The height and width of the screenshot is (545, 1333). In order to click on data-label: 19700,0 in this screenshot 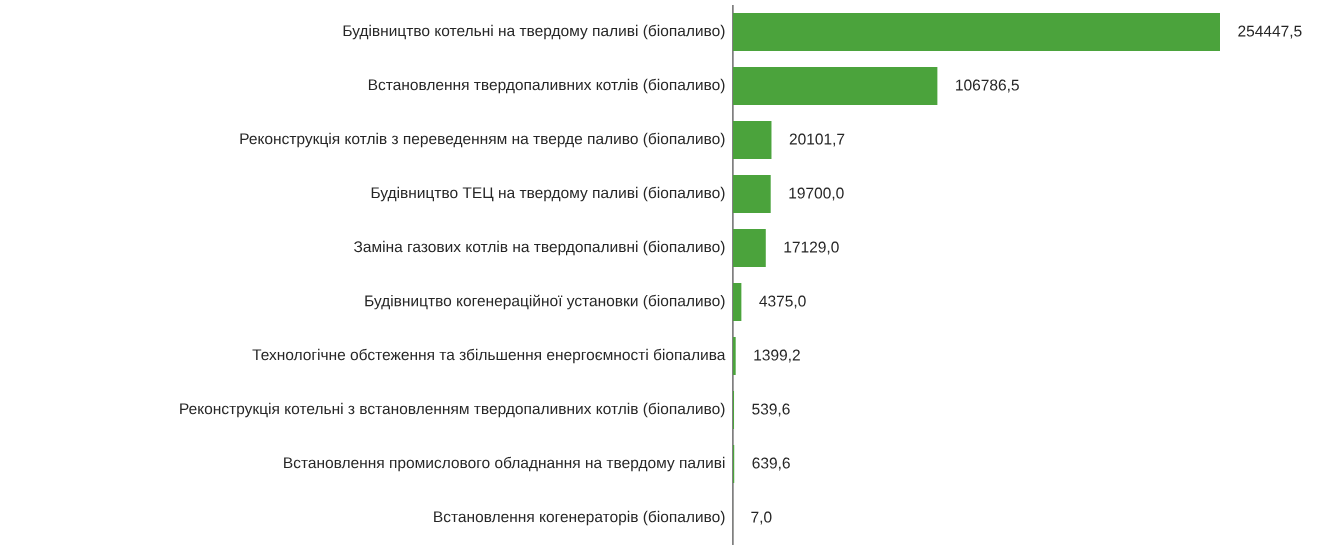, I will do `click(816, 194)`.